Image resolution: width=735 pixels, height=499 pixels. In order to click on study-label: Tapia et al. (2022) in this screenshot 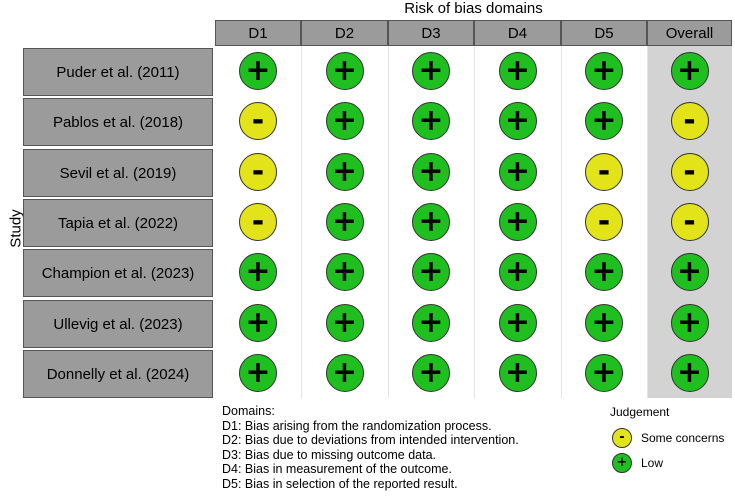, I will do `click(118, 222)`.